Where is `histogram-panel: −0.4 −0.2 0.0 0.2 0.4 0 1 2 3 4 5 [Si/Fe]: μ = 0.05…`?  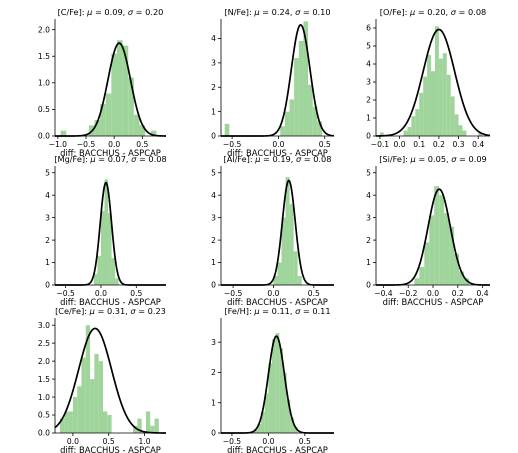
histogram-panel: −0.4 −0.2 0.0 0.2 0.4 0 1 2 3 4 5 [Si/Fe]: μ = 0.05… is located at coordinates (428, 230).